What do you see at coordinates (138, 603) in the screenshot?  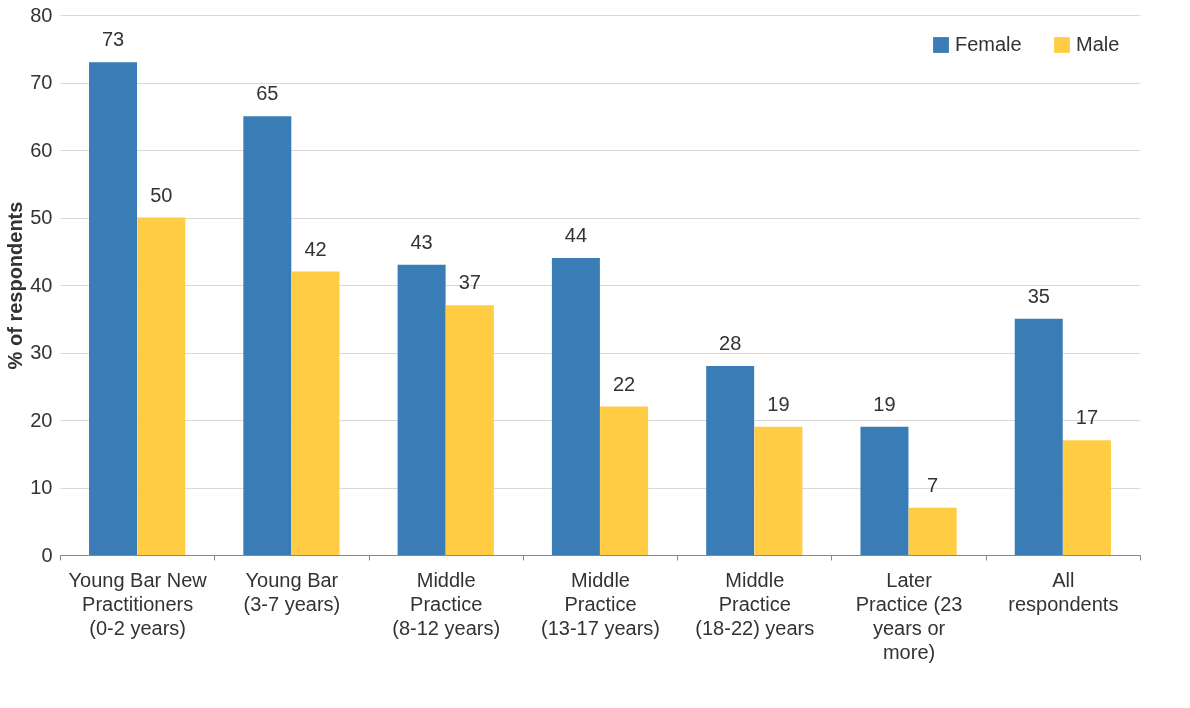 I see `x-tick-label: Young Bar New Practitioners (0-2 years)` at bounding box center [138, 603].